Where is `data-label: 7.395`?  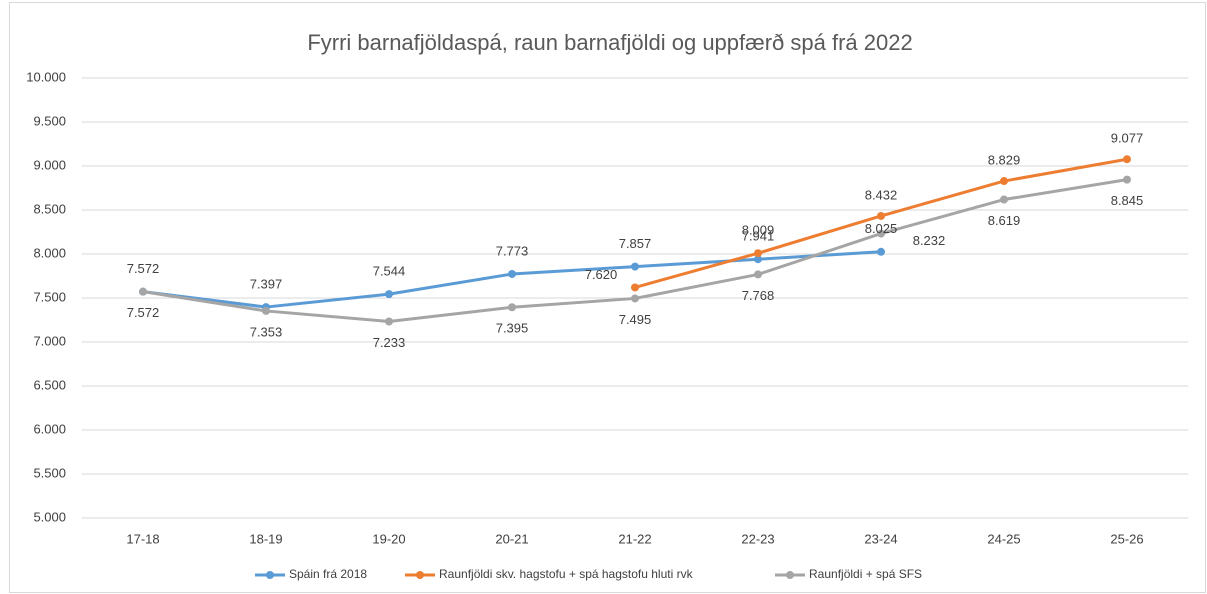
data-label: 7.395 is located at coordinates (512, 328).